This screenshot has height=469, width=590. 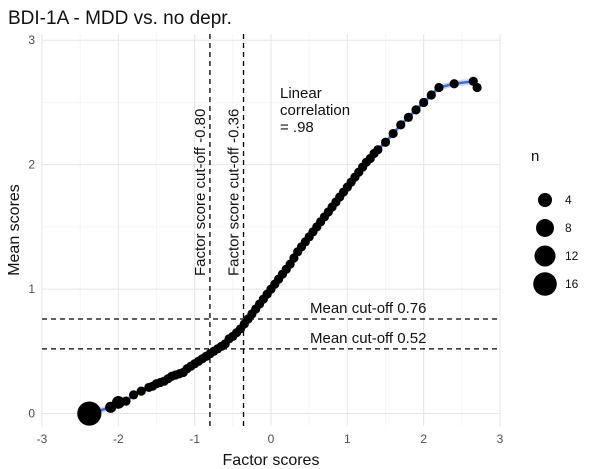 I want to click on chart-title: BDI-1A - MDD vs. no depr., so click(x=120, y=18).